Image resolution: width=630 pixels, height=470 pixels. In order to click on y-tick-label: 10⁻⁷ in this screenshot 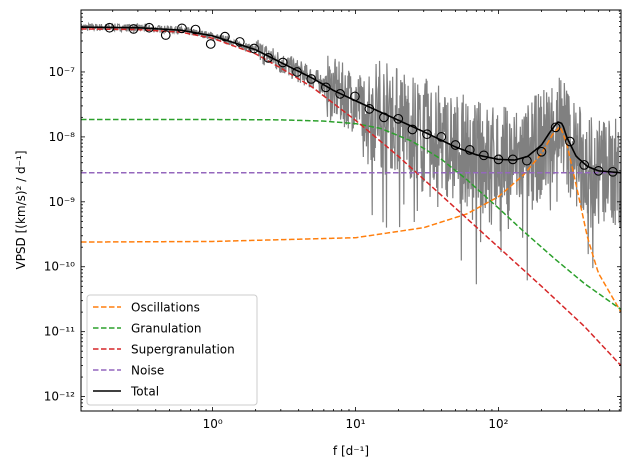, I will do `click(62, 72)`.